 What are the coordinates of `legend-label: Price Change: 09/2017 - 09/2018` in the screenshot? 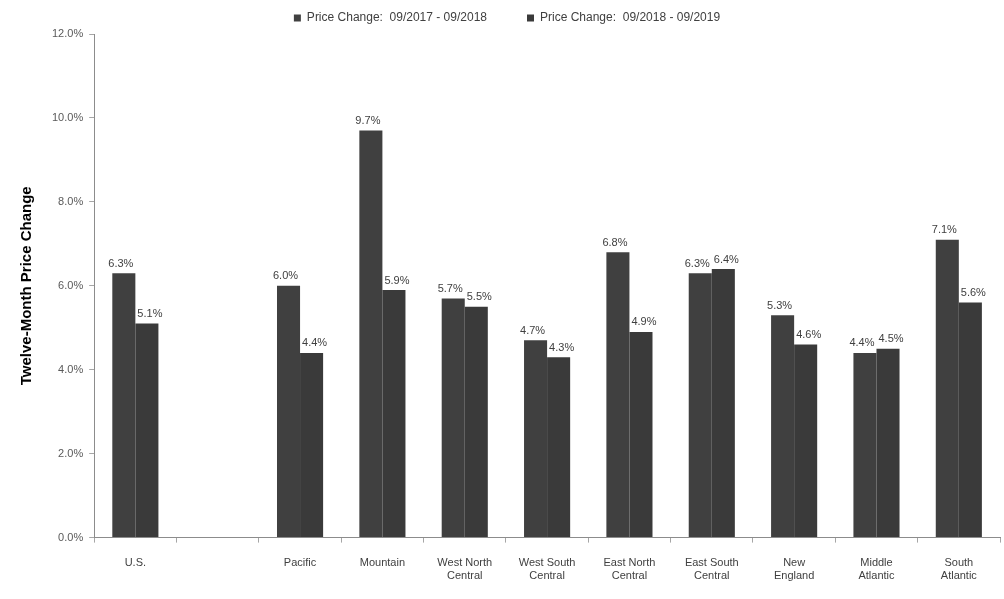 It's located at (397, 17).